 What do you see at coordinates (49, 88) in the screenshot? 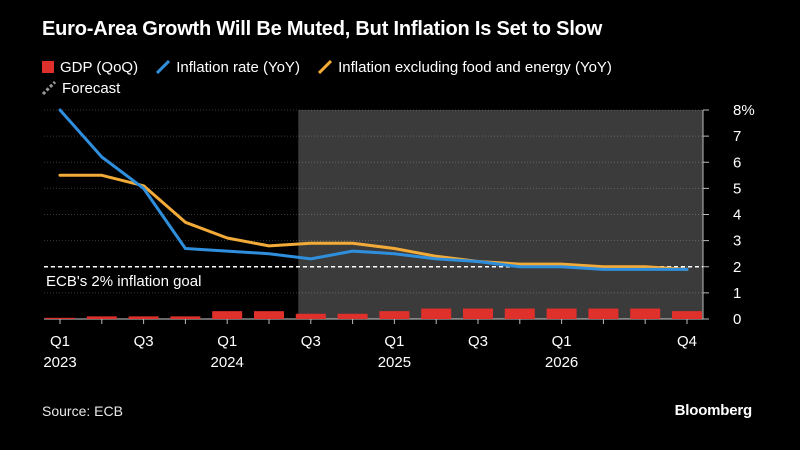
I see `forecast-swatch` at bounding box center [49, 88].